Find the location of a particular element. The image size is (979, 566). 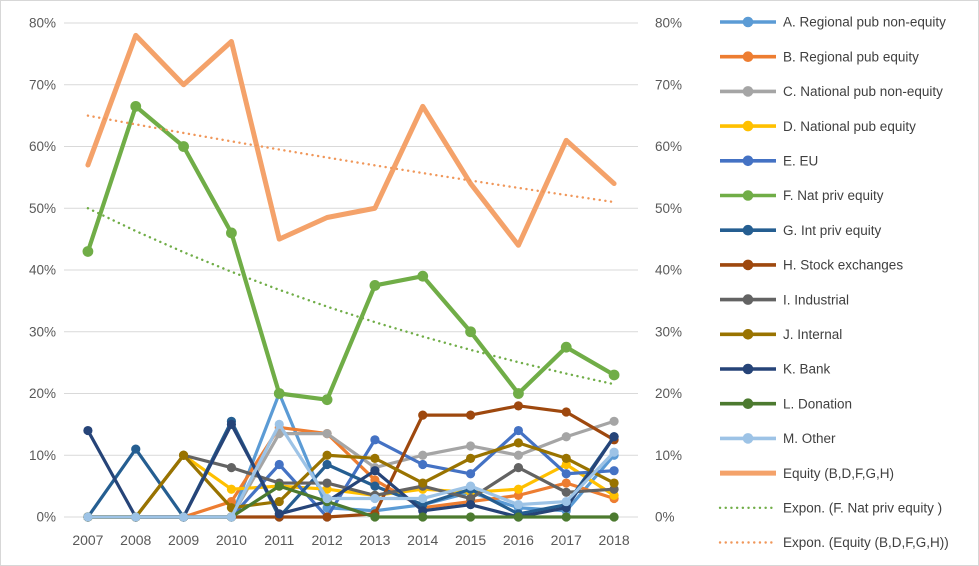

legend-label: F. Nat priv equity is located at coordinates (833, 195).